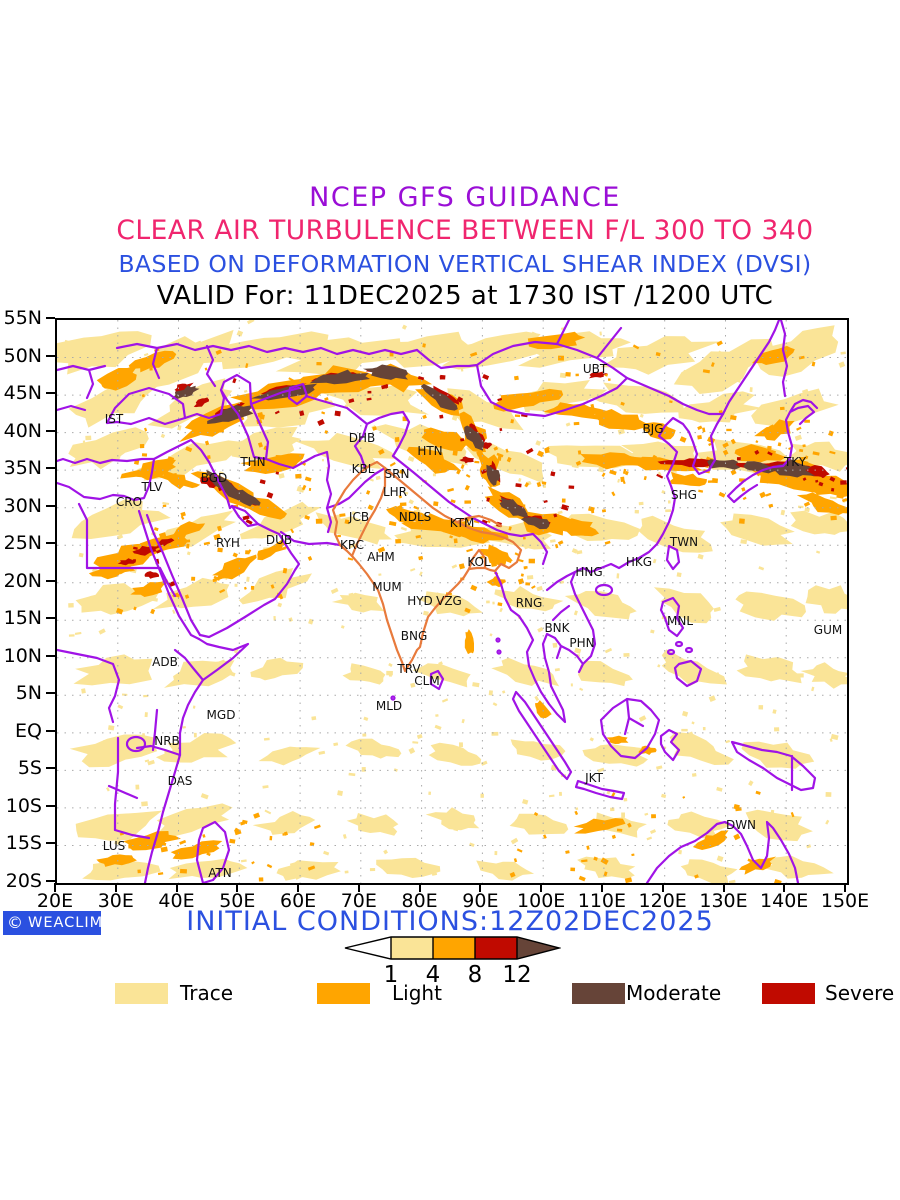 The image size is (900, 1200). What do you see at coordinates (795, 462) in the screenshot?
I see `station-label: TKY` at bounding box center [795, 462].